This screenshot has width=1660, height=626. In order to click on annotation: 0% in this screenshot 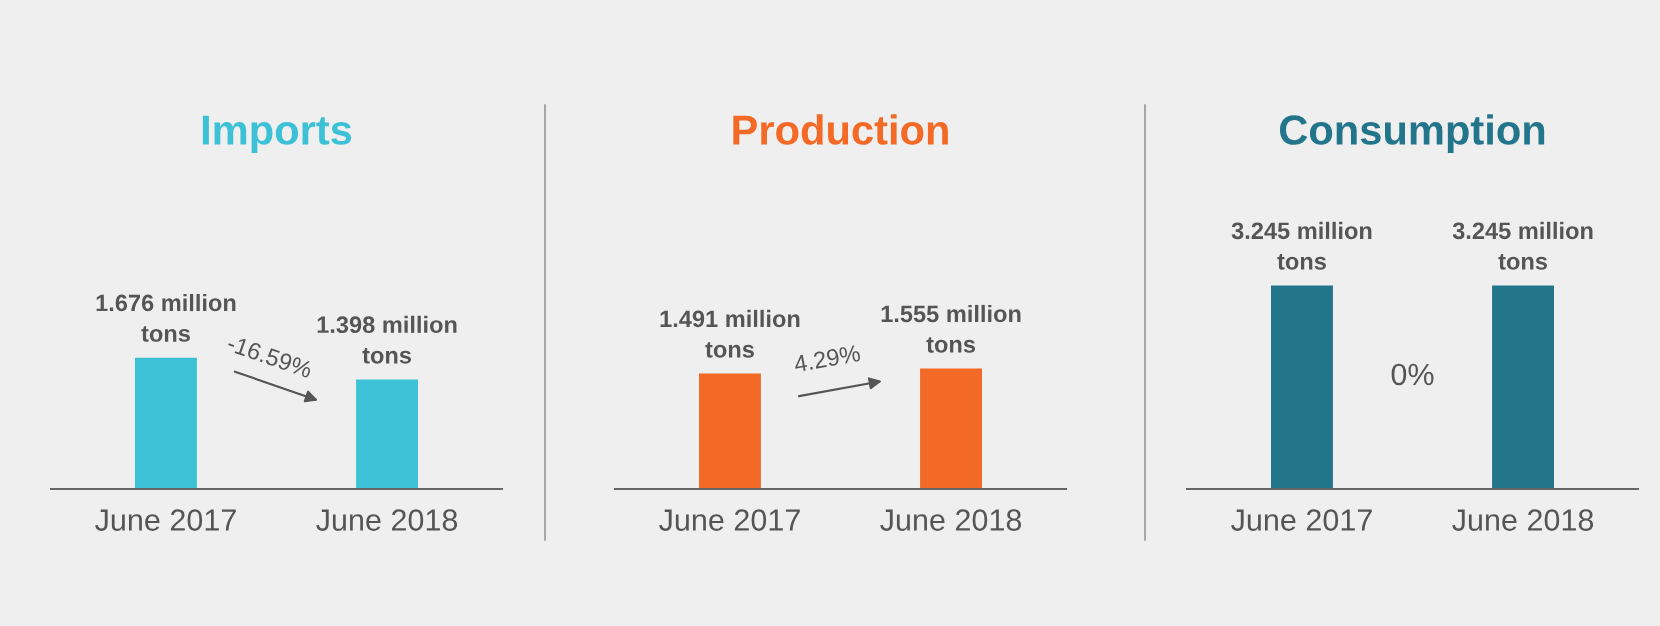, I will do `click(1412, 374)`.